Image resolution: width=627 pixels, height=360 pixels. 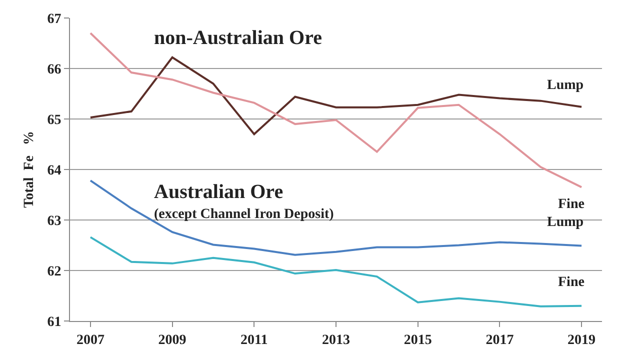 What do you see at coordinates (244, 214) in the screenshot?
I see `annotation: (except Channel Iron Deposit)` at bounding box center [244, 214].